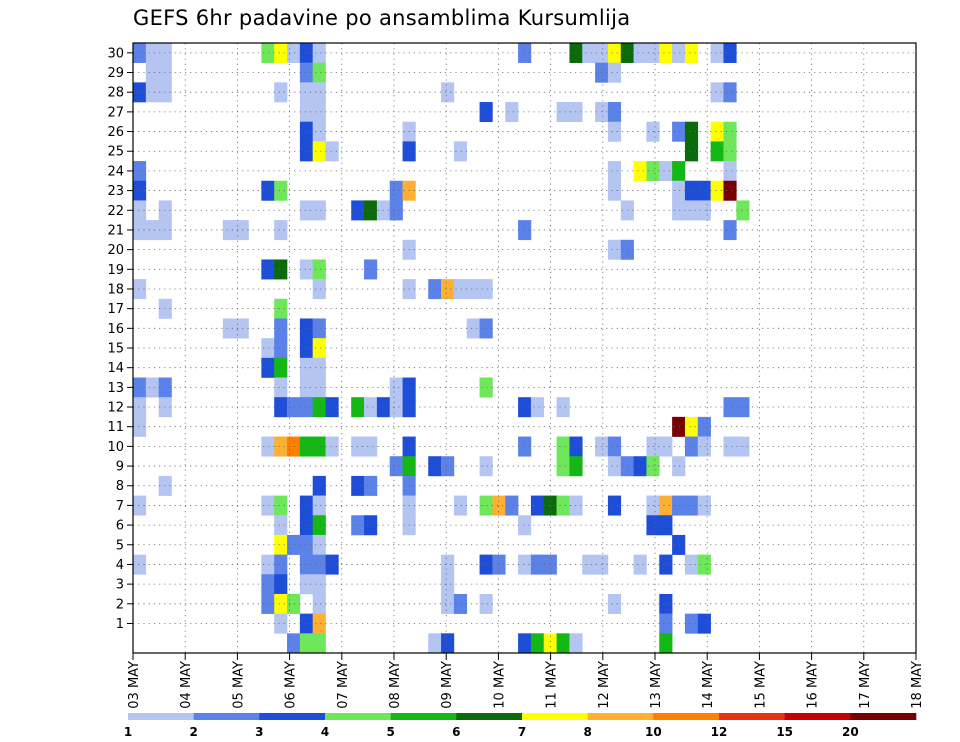 The width and height of the screenshot is (960, 742). Describe the element at coordinates (865, 685) in the screenshot. I see `x-tick-label: 17 MAY` at that location.